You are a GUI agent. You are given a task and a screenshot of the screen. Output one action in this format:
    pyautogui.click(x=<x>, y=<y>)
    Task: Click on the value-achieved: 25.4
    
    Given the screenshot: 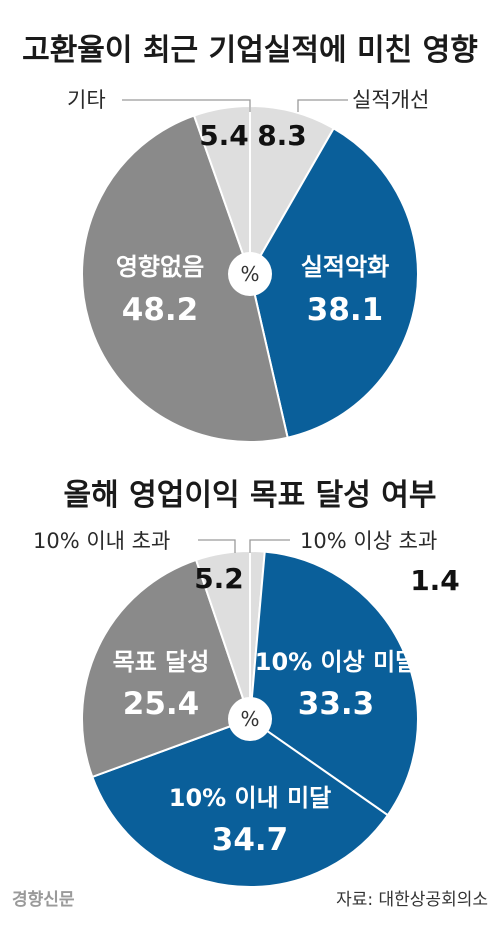 What is the action you would take?
    pyautogui.click(x=161, y=704)
    